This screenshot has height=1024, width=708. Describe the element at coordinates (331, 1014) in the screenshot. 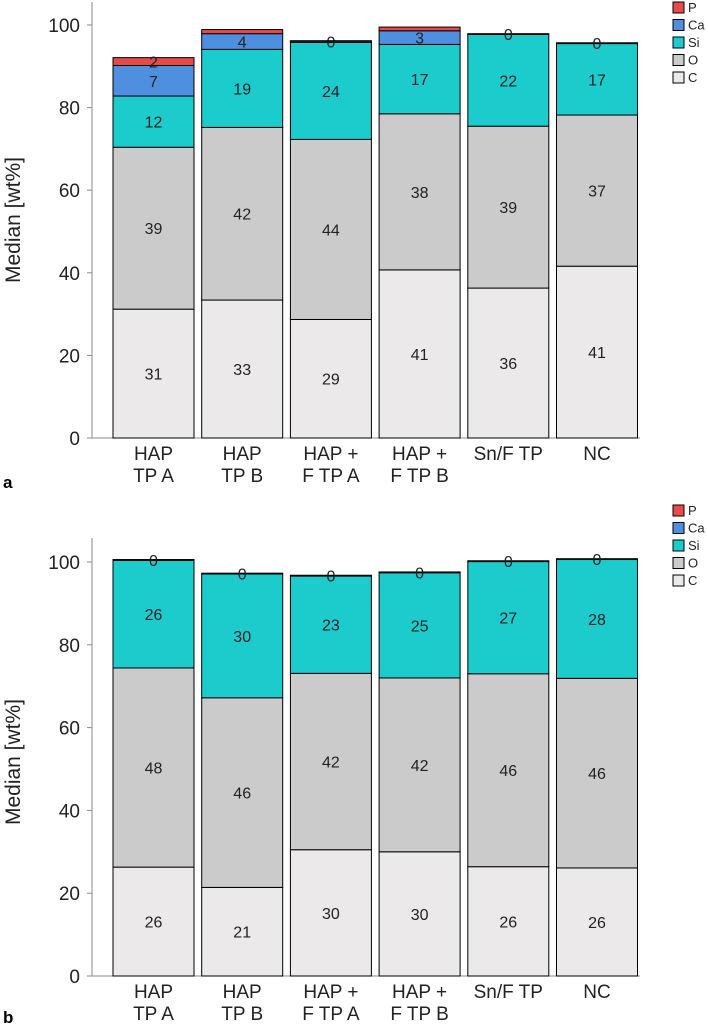

I see `x-tick-label: F TP A` at that location.